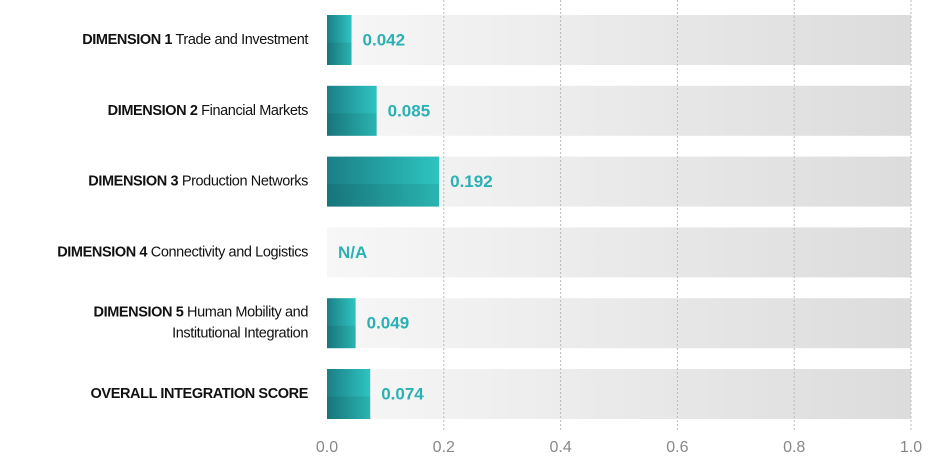 The image size is (936, 463). What do you see at coordinates (247, 313) in the screenshot?
I see `category-name: Human Mobility and` at bounding box center [247, 313].